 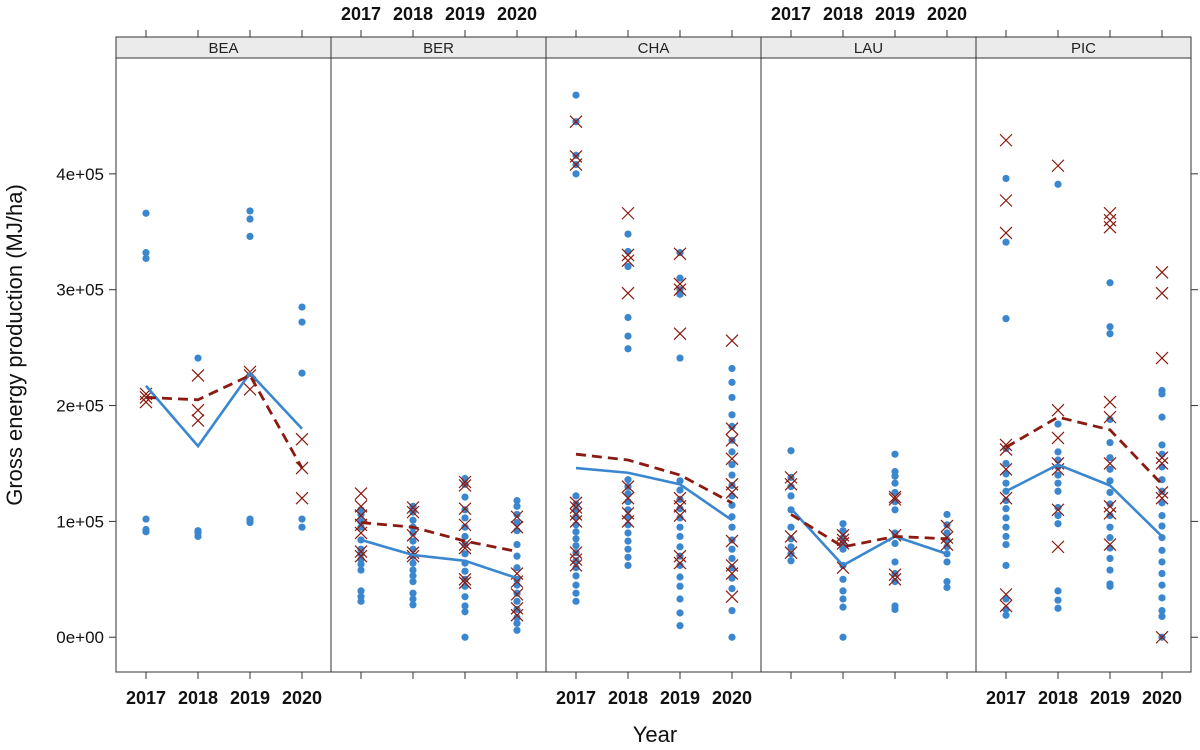 I want to click on series-b-points, so click(x=1084, y=388).